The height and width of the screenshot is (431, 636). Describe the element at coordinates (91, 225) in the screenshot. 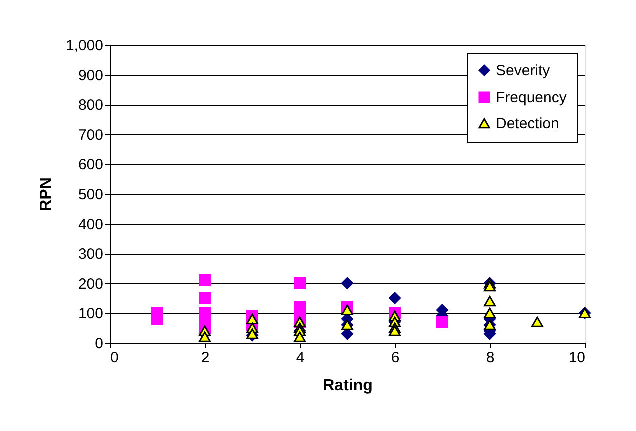

I see `y-tick-label: 400` at that location.